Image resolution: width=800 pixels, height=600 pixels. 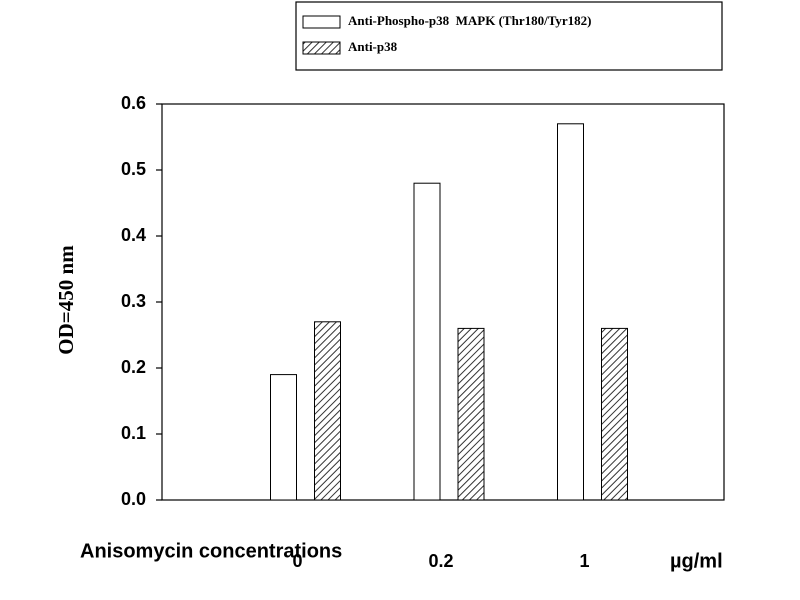 I want to click on x-tick-label: 0, so click(x=297, y=561).